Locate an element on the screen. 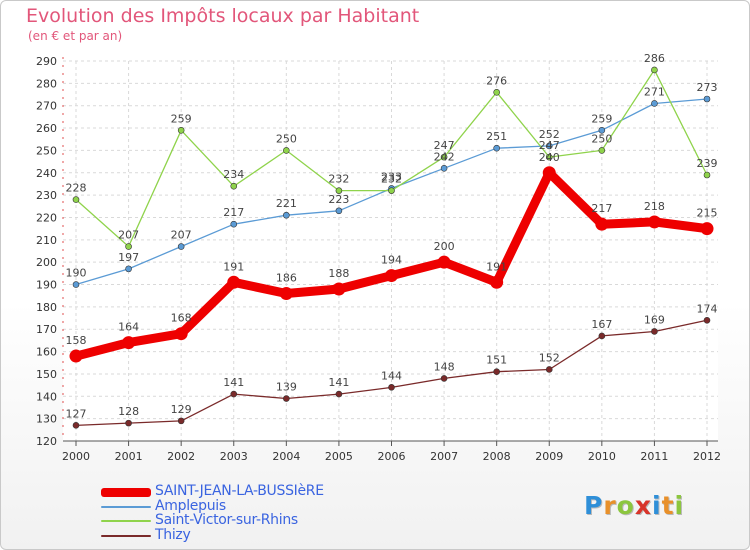  x-tick-label: 2012 is located at coordinates (707, 456).